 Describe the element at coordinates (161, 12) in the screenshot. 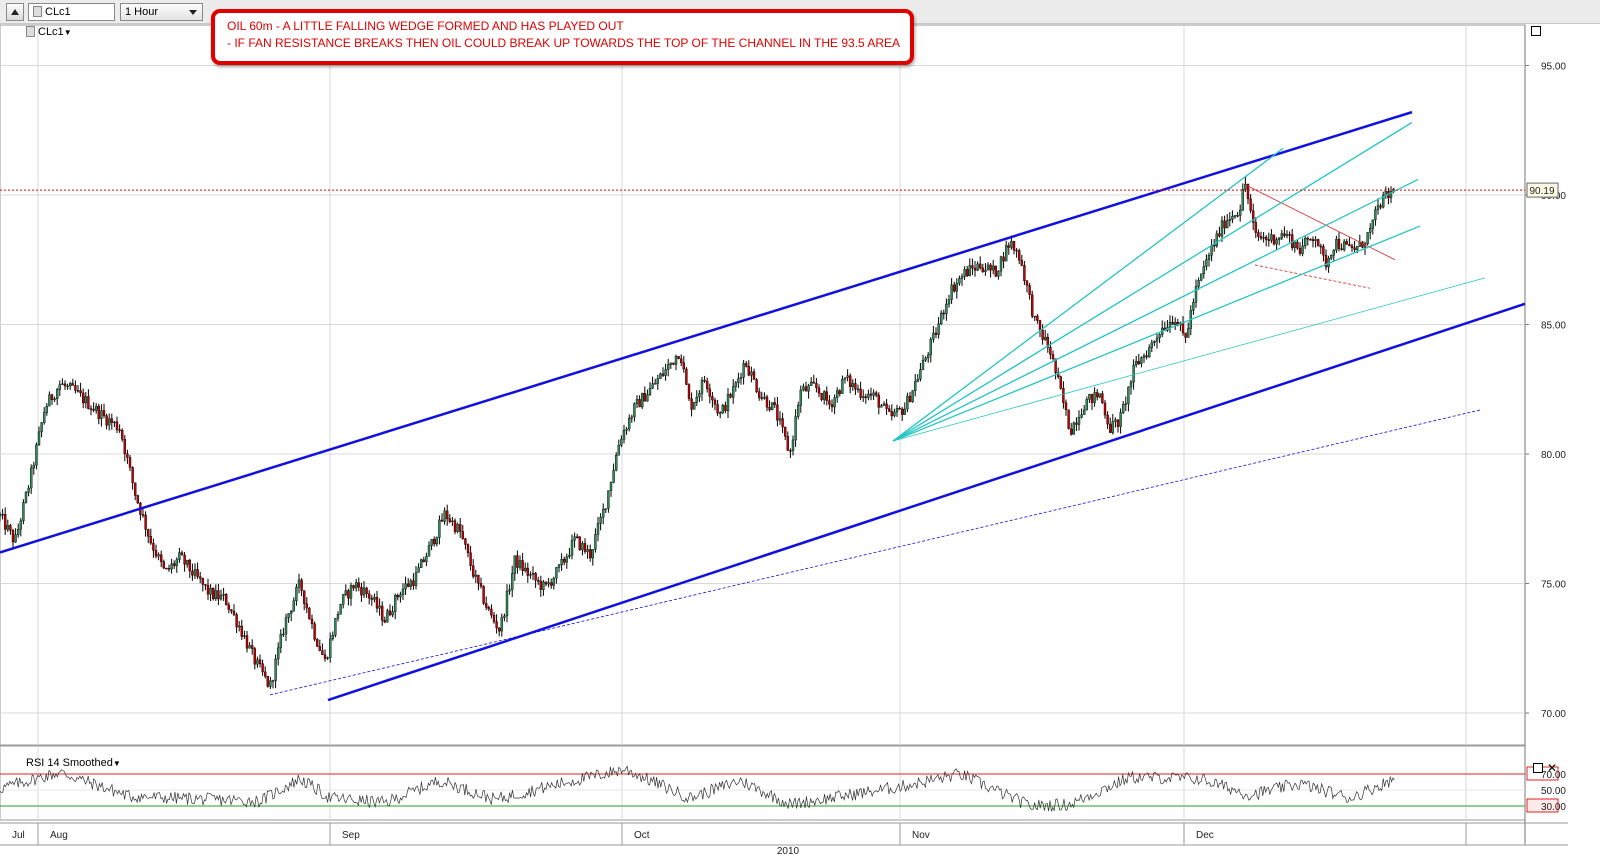

I see `interval-select: 1 Hour` at that location.